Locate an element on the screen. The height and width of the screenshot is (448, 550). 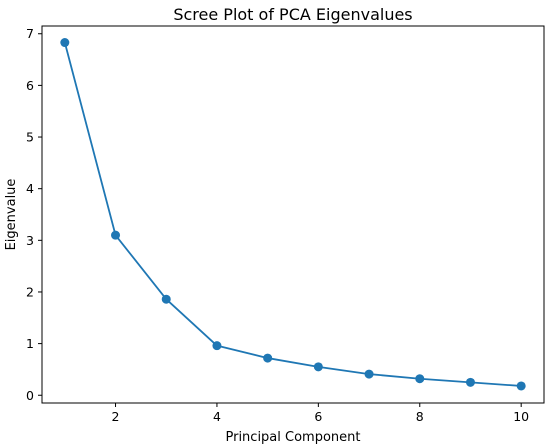
y-tick-label: 2 is located at coordinates (30, 291).